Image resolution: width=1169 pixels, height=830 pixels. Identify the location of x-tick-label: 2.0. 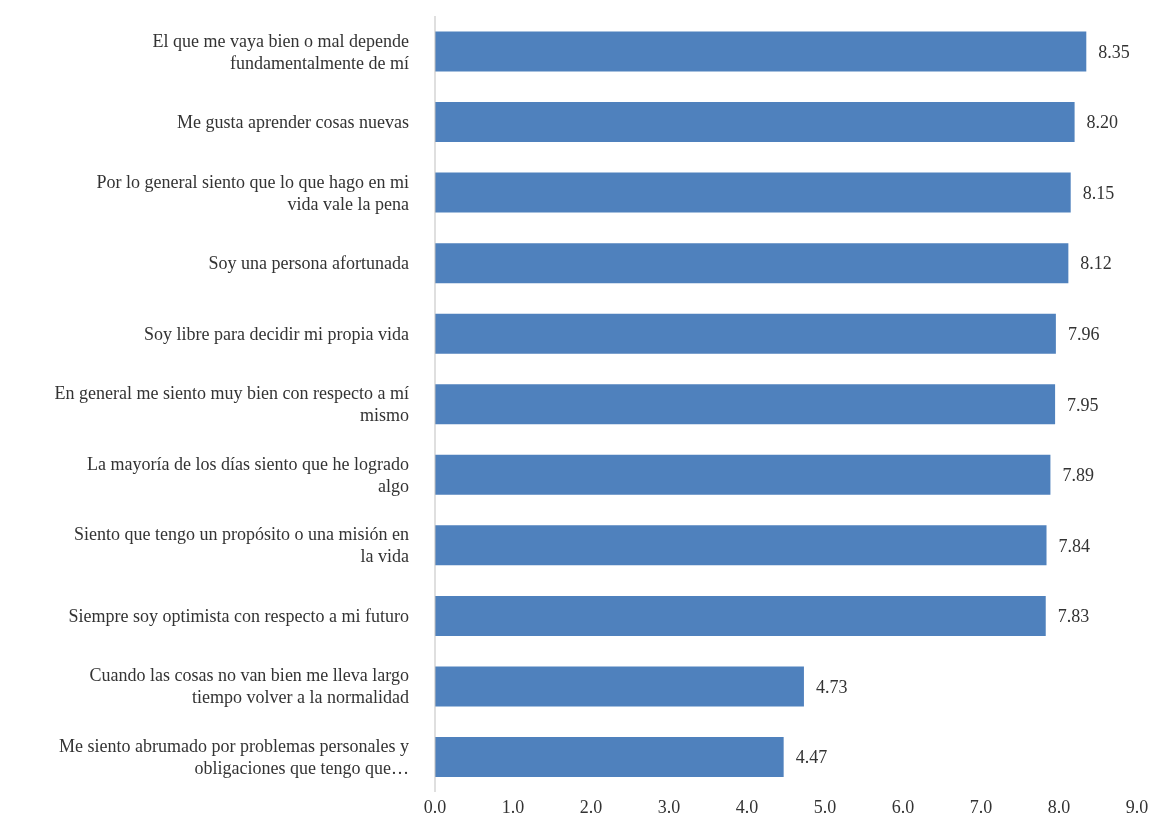
(591, 806).